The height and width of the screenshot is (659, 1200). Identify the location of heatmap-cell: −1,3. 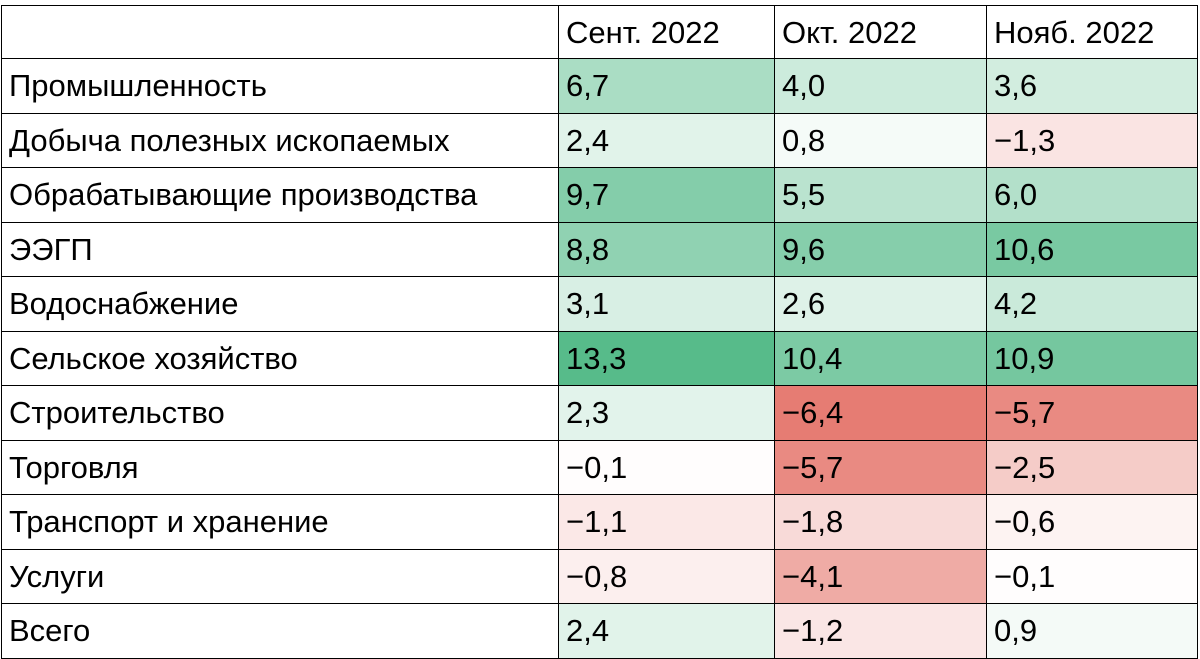
(1092, 140).